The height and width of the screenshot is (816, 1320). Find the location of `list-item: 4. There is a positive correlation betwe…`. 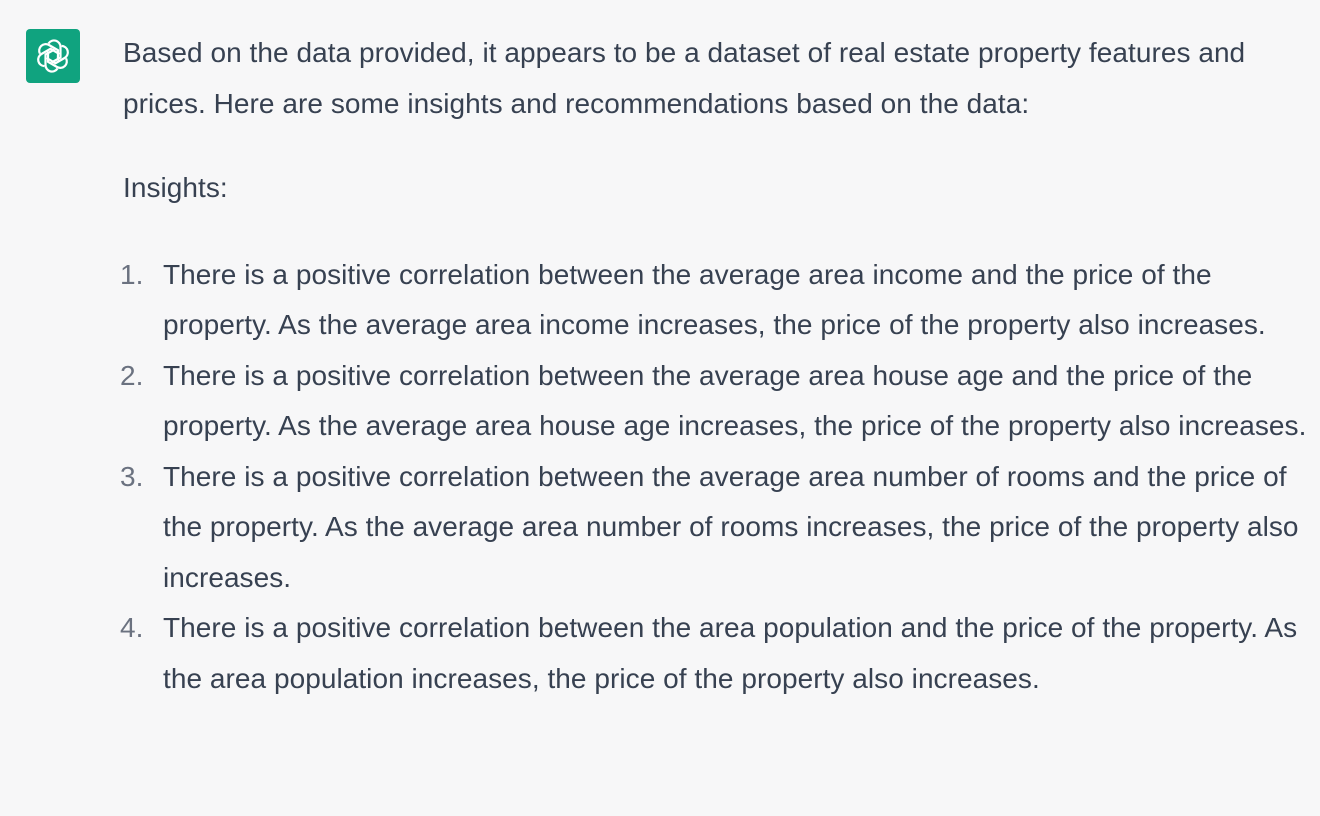

list-item: 4. There is a positive correlation betwe… is located at coordinates (714, 653).